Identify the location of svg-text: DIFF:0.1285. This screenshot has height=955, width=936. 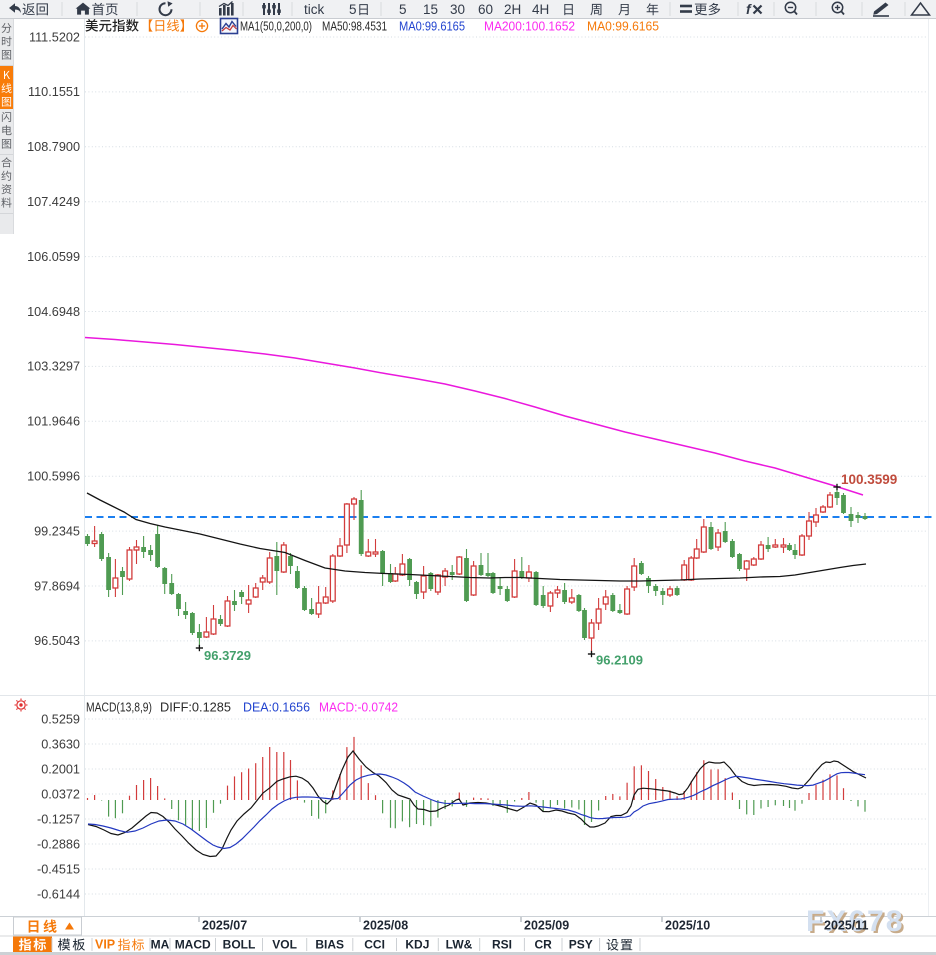
(195, 708).